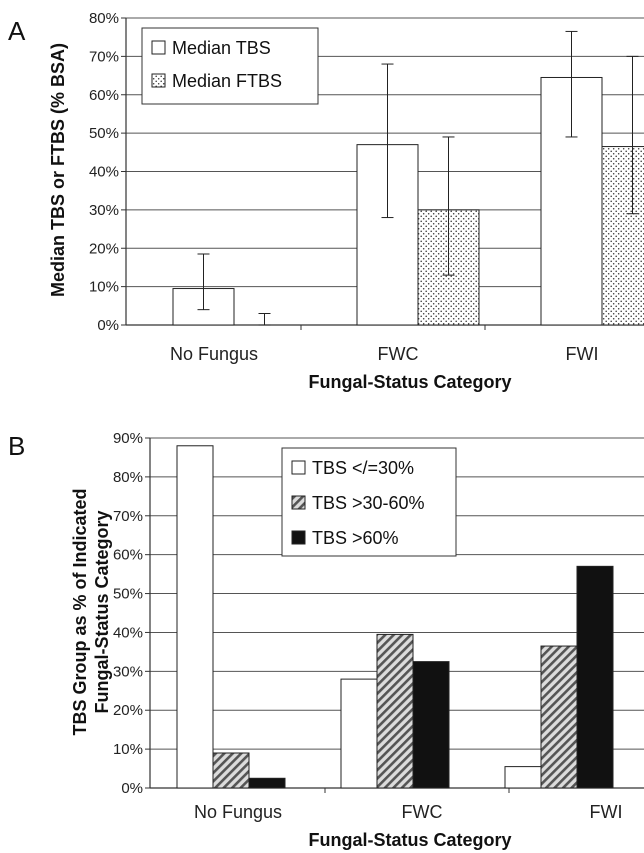  Describe the element at coordinates (16, 446) in the screenshot. I see `panel-letter: B` at that location.